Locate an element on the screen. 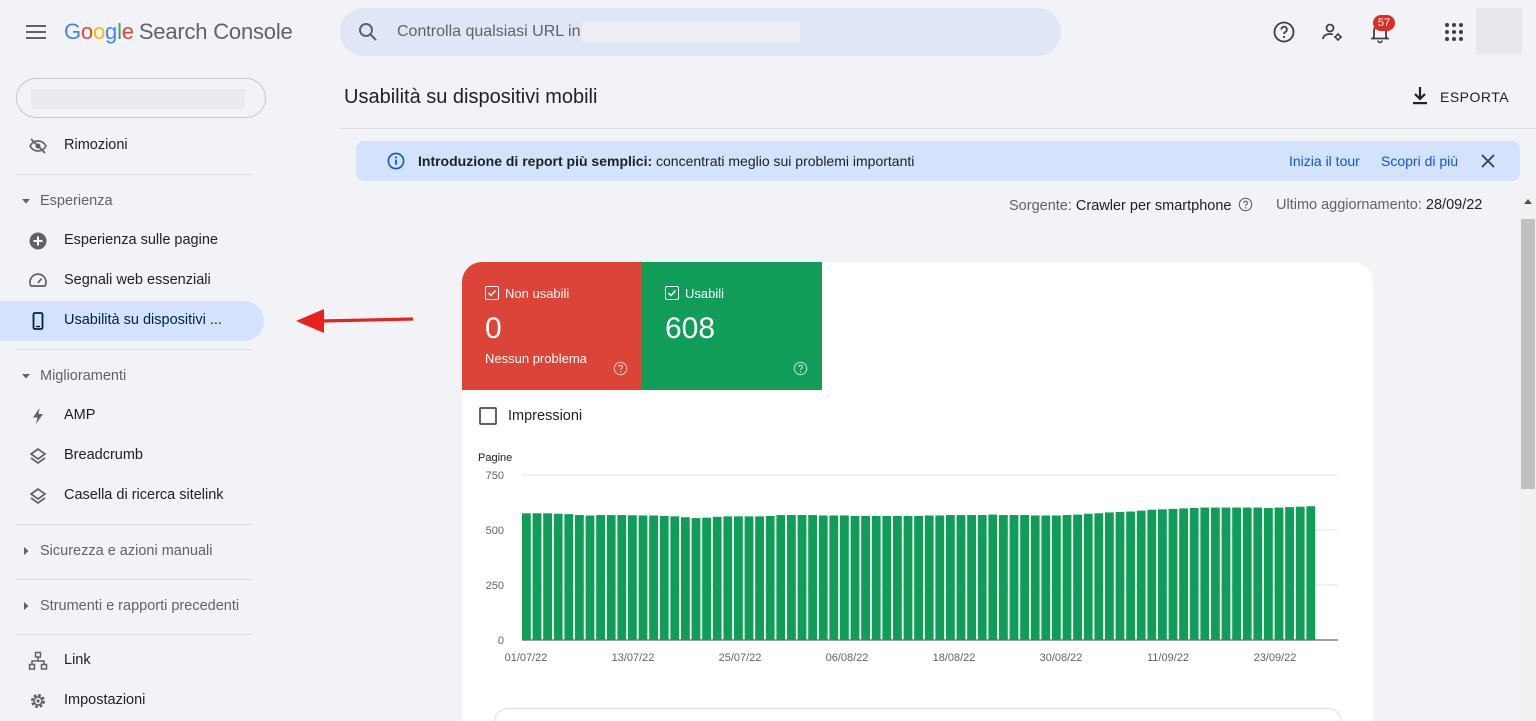 Image resolution: width=1536 pixels, height=721 pixels. not-usable-tile: Non usabili 0 Nessun problema is located at coordinates (552, 326).